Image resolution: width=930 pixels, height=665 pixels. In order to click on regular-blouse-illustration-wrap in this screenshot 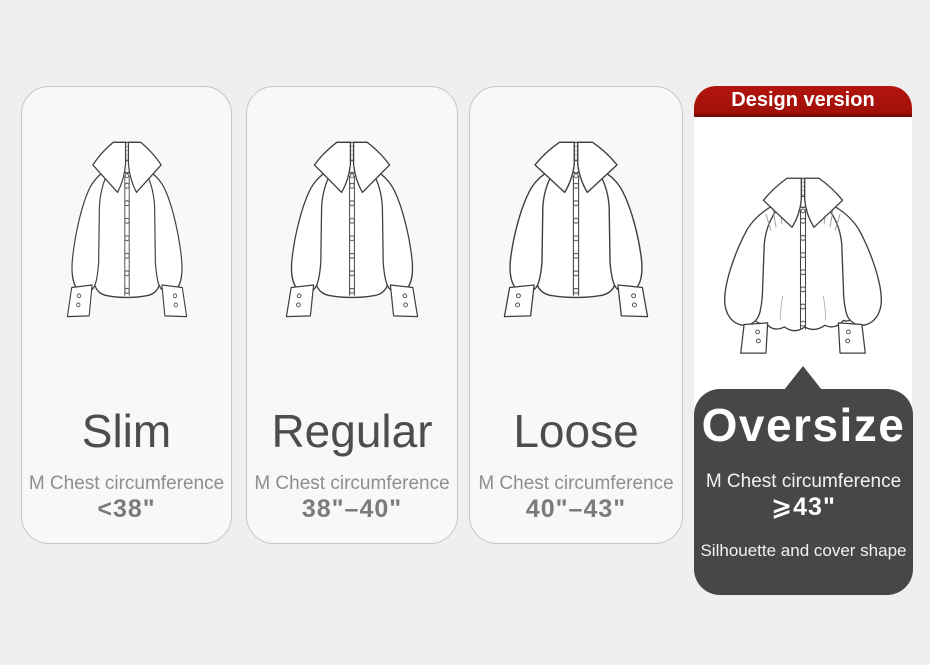, I will do `click(352, 239)`.